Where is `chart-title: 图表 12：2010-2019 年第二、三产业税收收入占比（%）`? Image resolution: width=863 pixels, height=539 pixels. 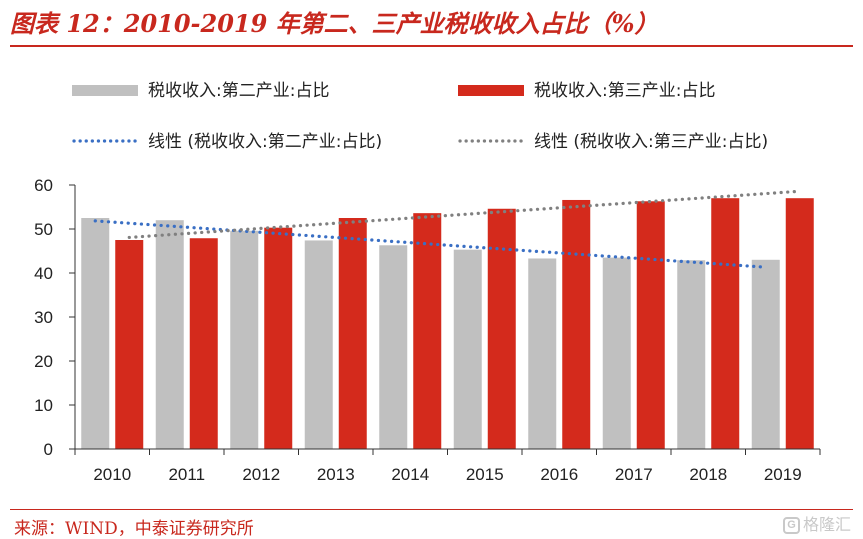 chart-title: 图表 12：2010-2019 年第二、三产业税收收入占比（%） is located at coordinates (334, 23).